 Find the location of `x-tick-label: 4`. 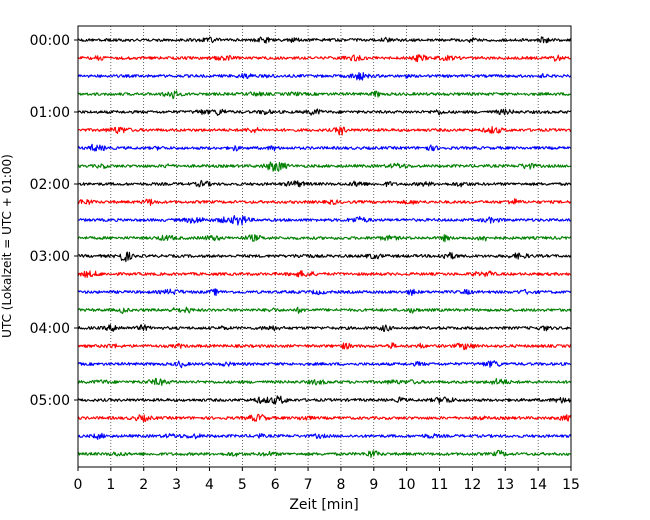

x-tick-label: 4 is located at coordinates (209, 485).